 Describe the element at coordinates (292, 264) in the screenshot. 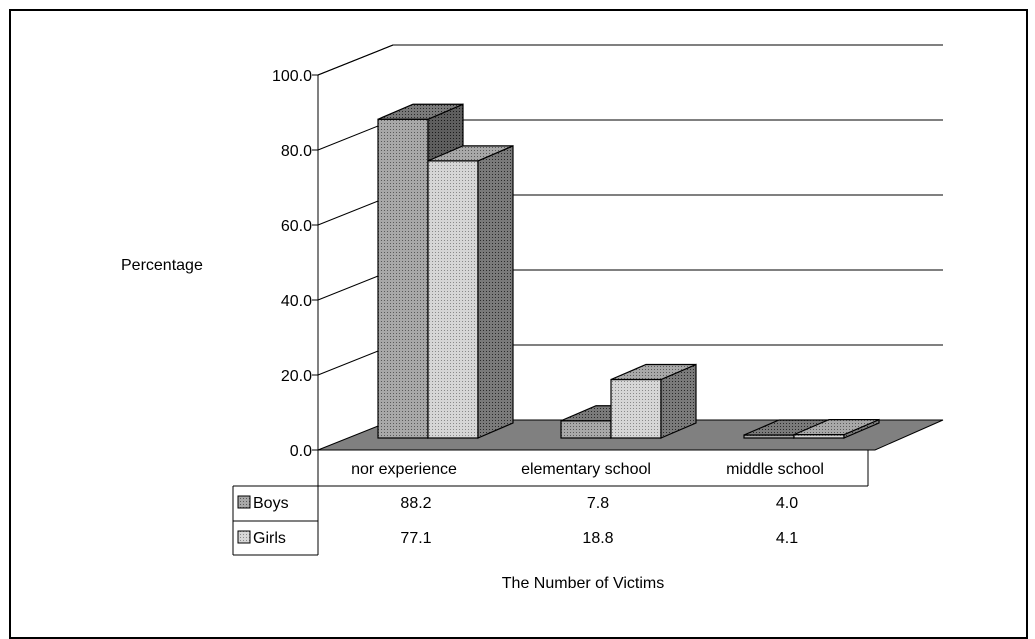

I see `y-axis: 0.0 20.0 40.0 60.0 80.0 100.0` at that location.